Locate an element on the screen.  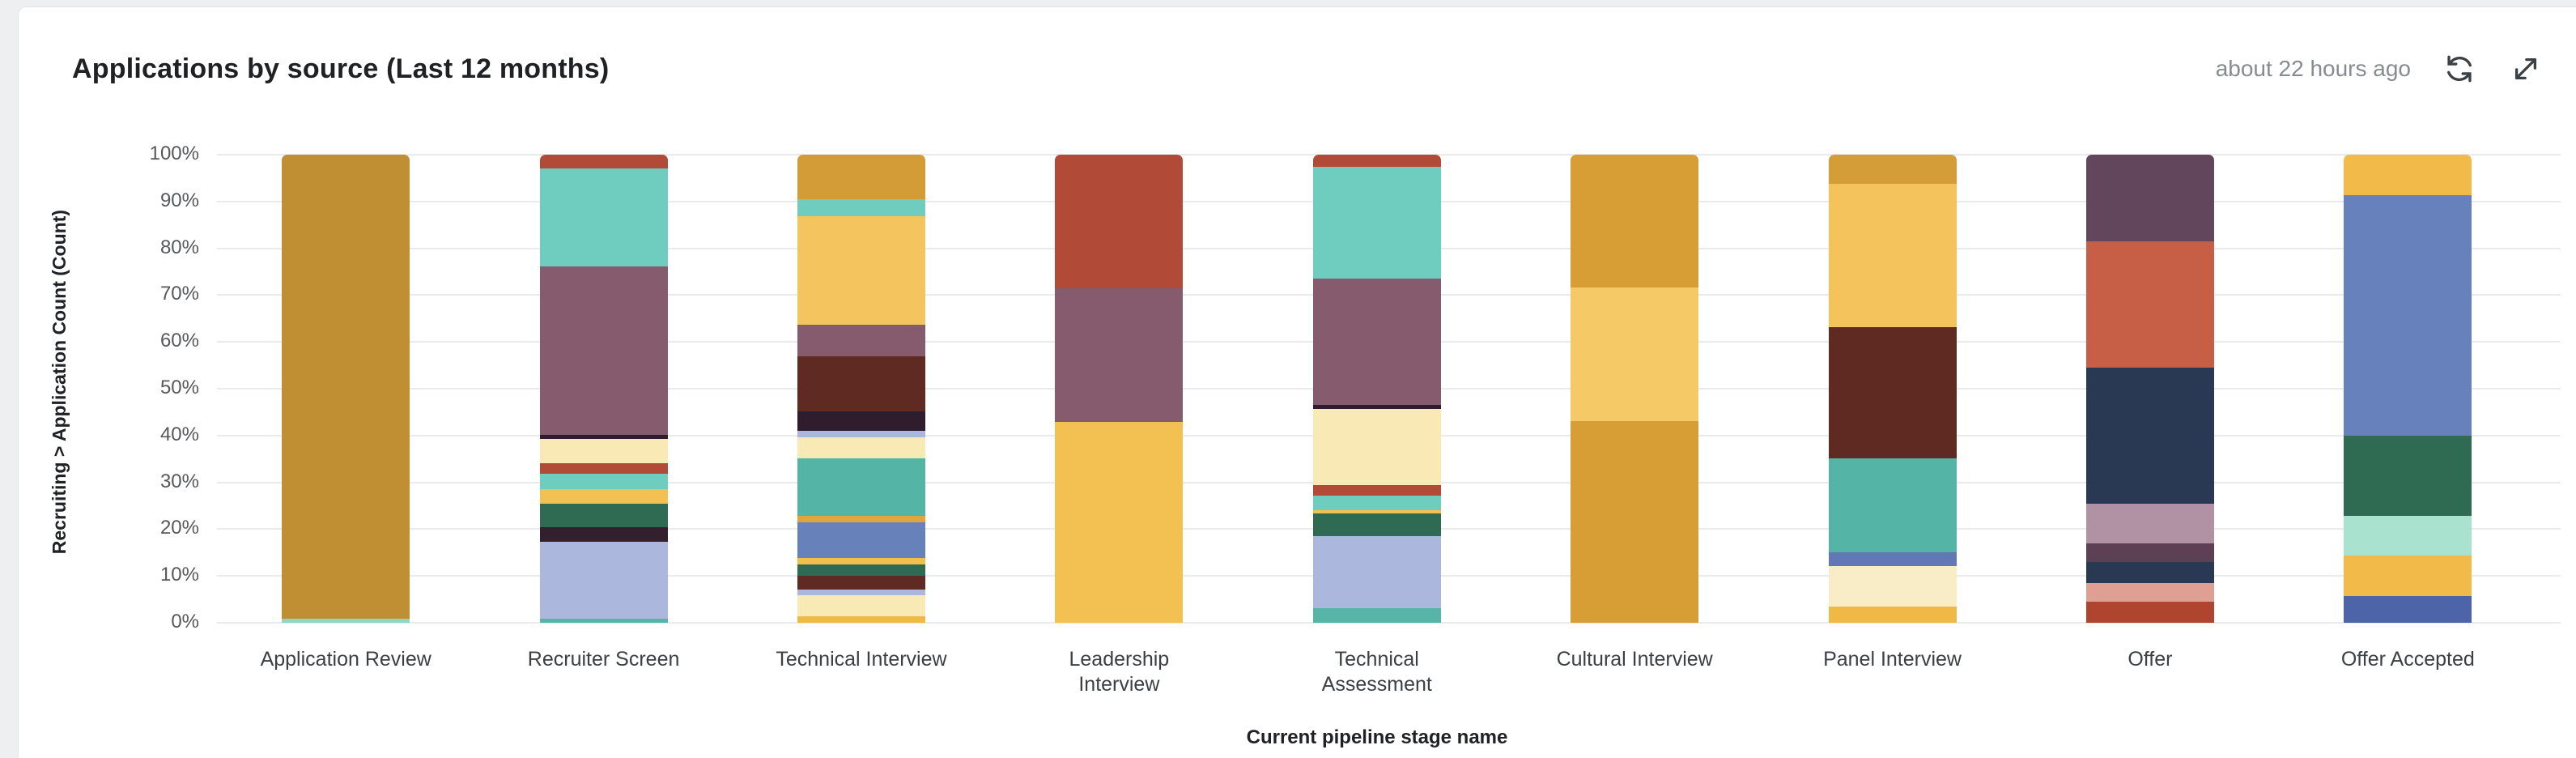
stacked-bar-panel-interview is located at coordinates (1892, 389).